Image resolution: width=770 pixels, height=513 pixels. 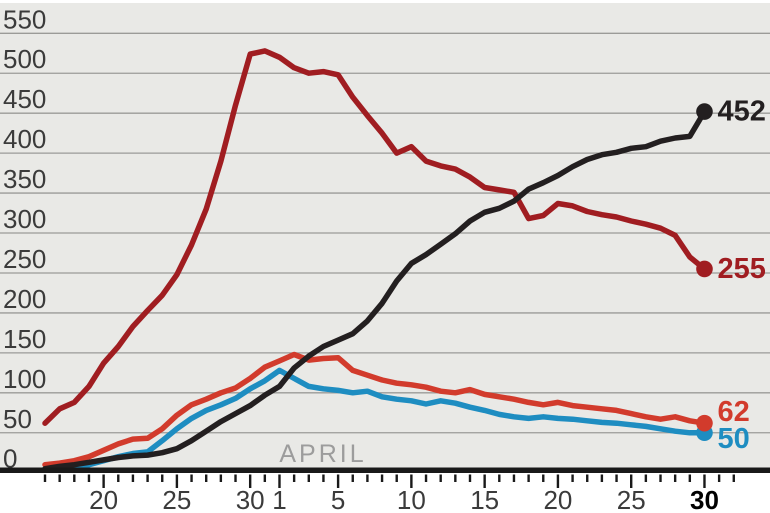 What do you see at coordinates (17, 419) in the screenshot?
I see `y-axis-label: 50` at bounding box center [17, 419].